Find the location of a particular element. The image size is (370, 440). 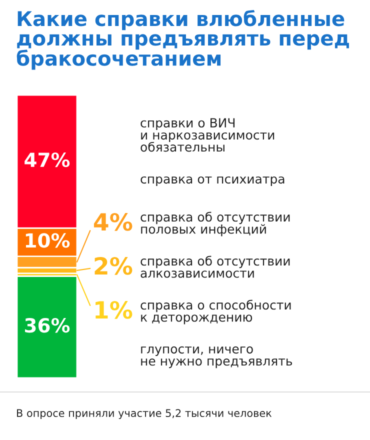

text: справка от психиатра is located at coordinates (212, 181).